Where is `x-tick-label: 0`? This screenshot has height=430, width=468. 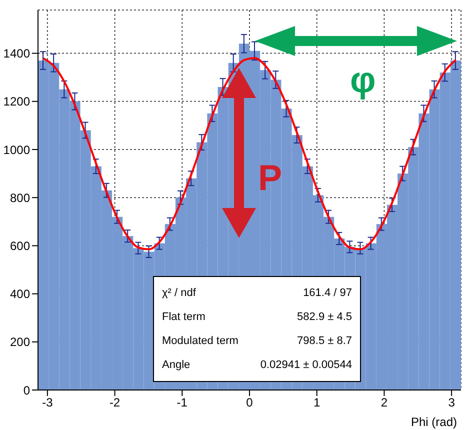
x-tick-label: 0 is located at coordinates (250, 403).